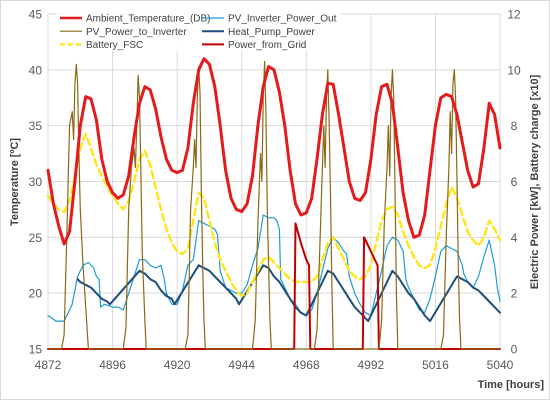  What do you see at coordinates (435, 365) in the screenshot?
I see `x-tick-label: 5016` at bounding box center [435, 365].